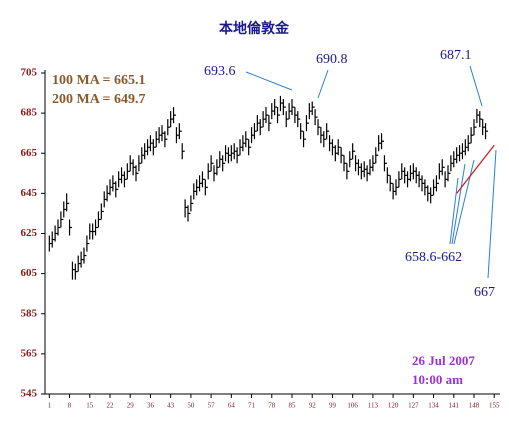  Describe the element at coordinates (272, 406) in the screenshot. I see `x-tick-label: 78` at that location.